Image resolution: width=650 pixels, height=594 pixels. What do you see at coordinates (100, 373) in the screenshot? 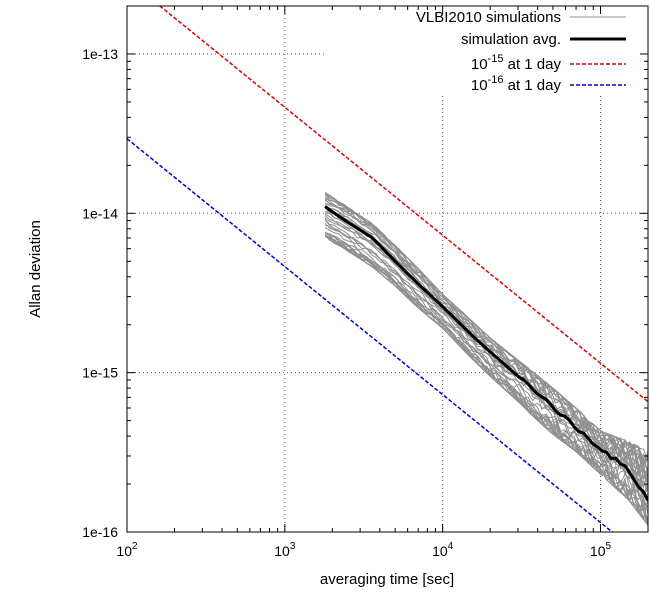
I see `y-tick-label-1: 1e-15` at bounding box center [100, 373].